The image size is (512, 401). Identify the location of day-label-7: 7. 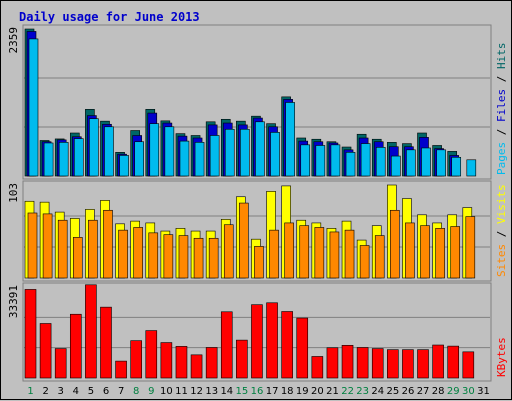
(121, 391).